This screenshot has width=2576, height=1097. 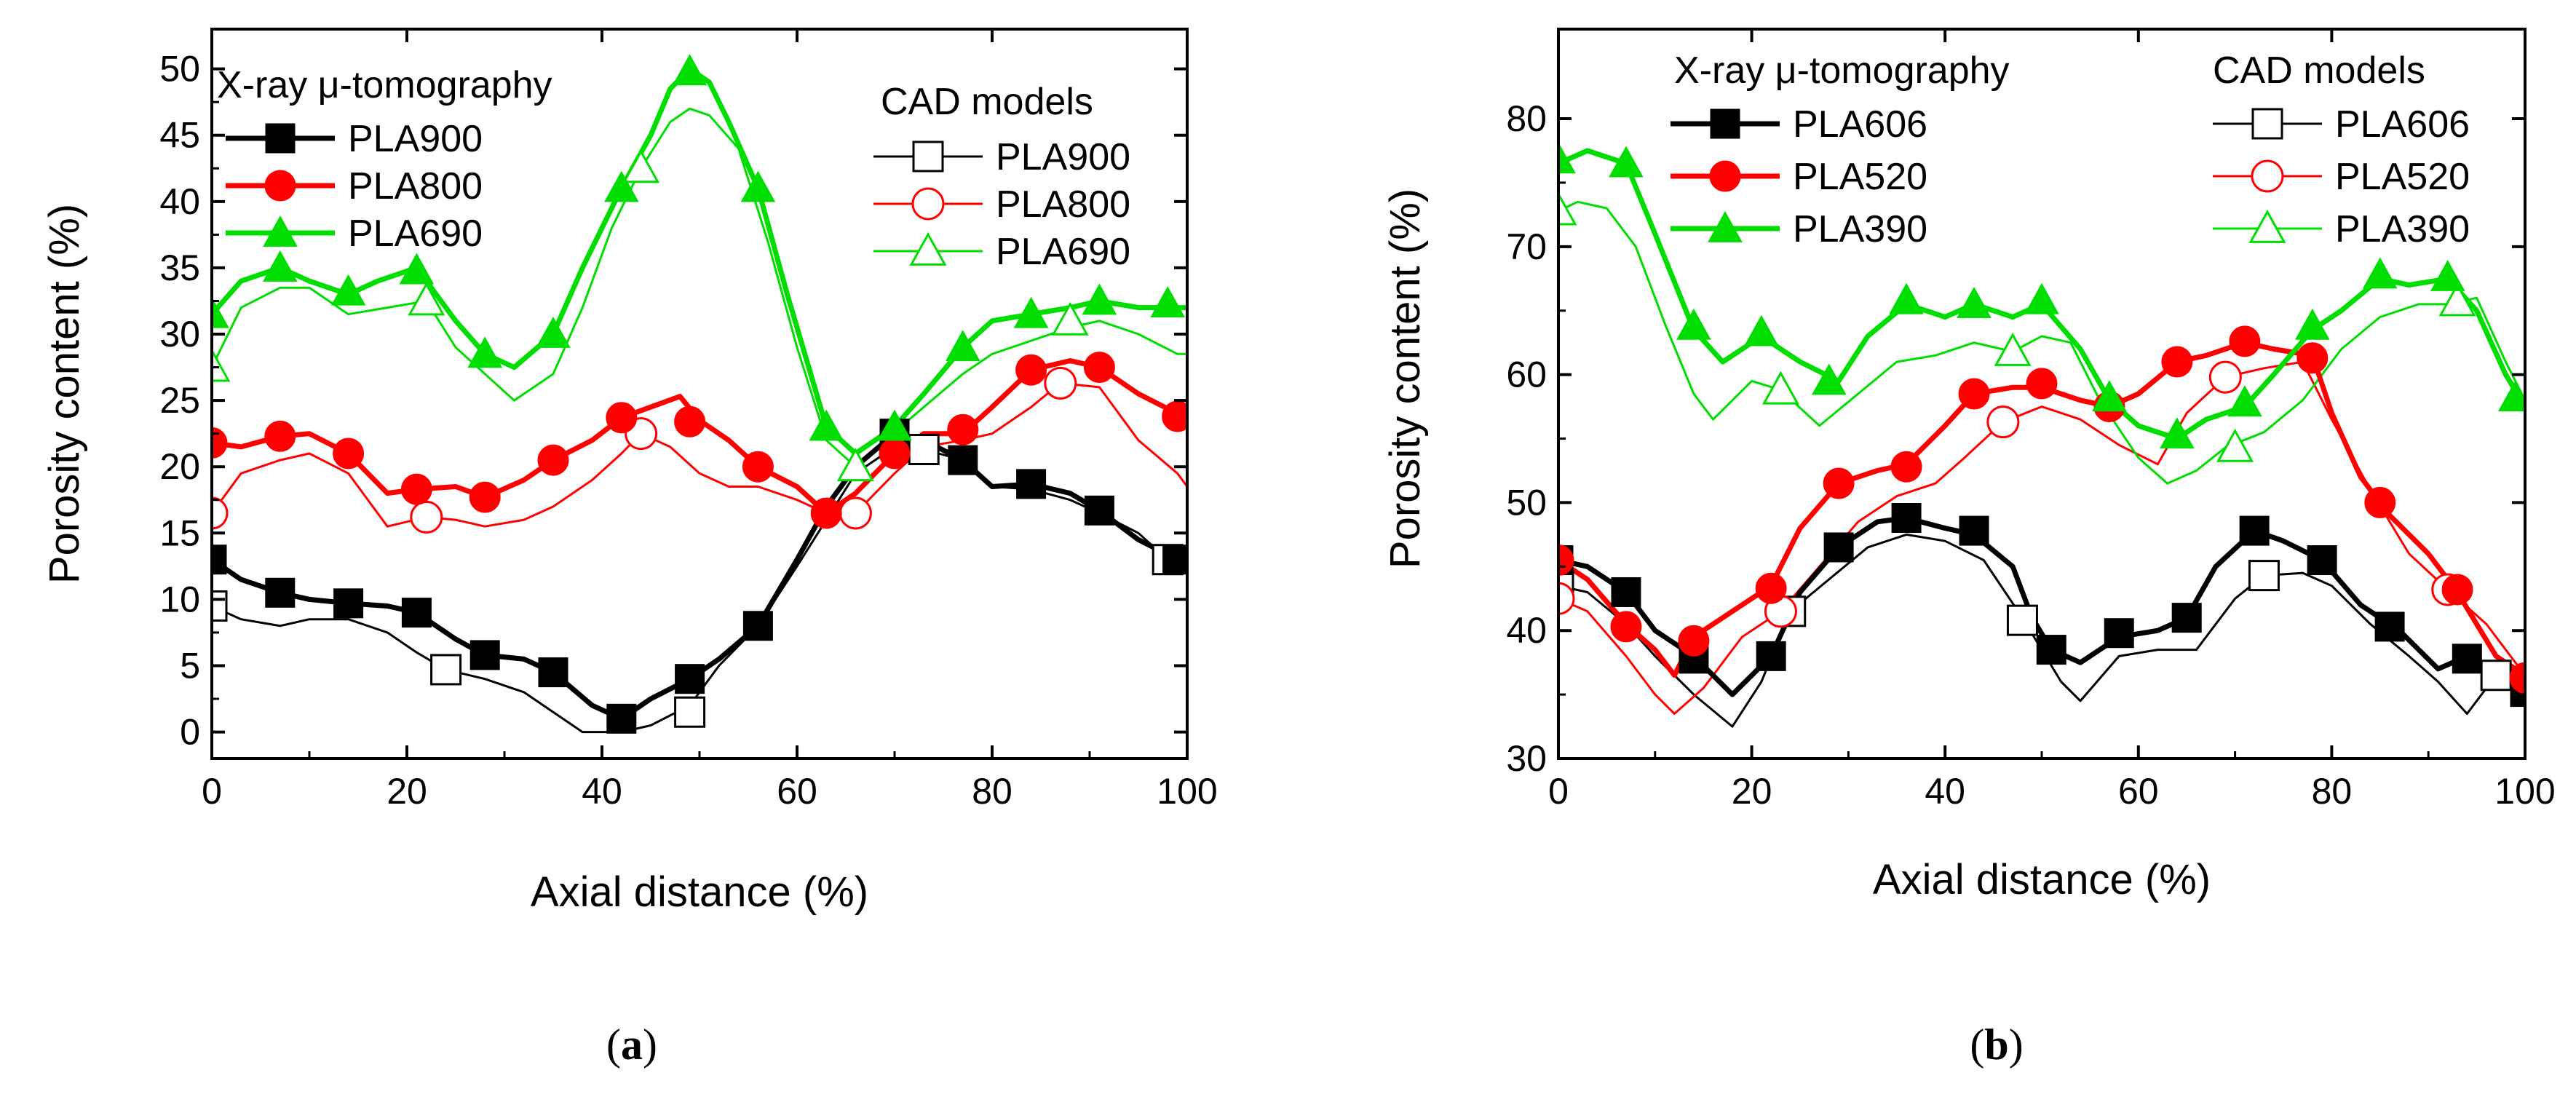 What do you see at coordinates (1725, 176) in the screenshot?
I see `legend-marker-b-xray-pla520` at bounding box center [1725, 176].